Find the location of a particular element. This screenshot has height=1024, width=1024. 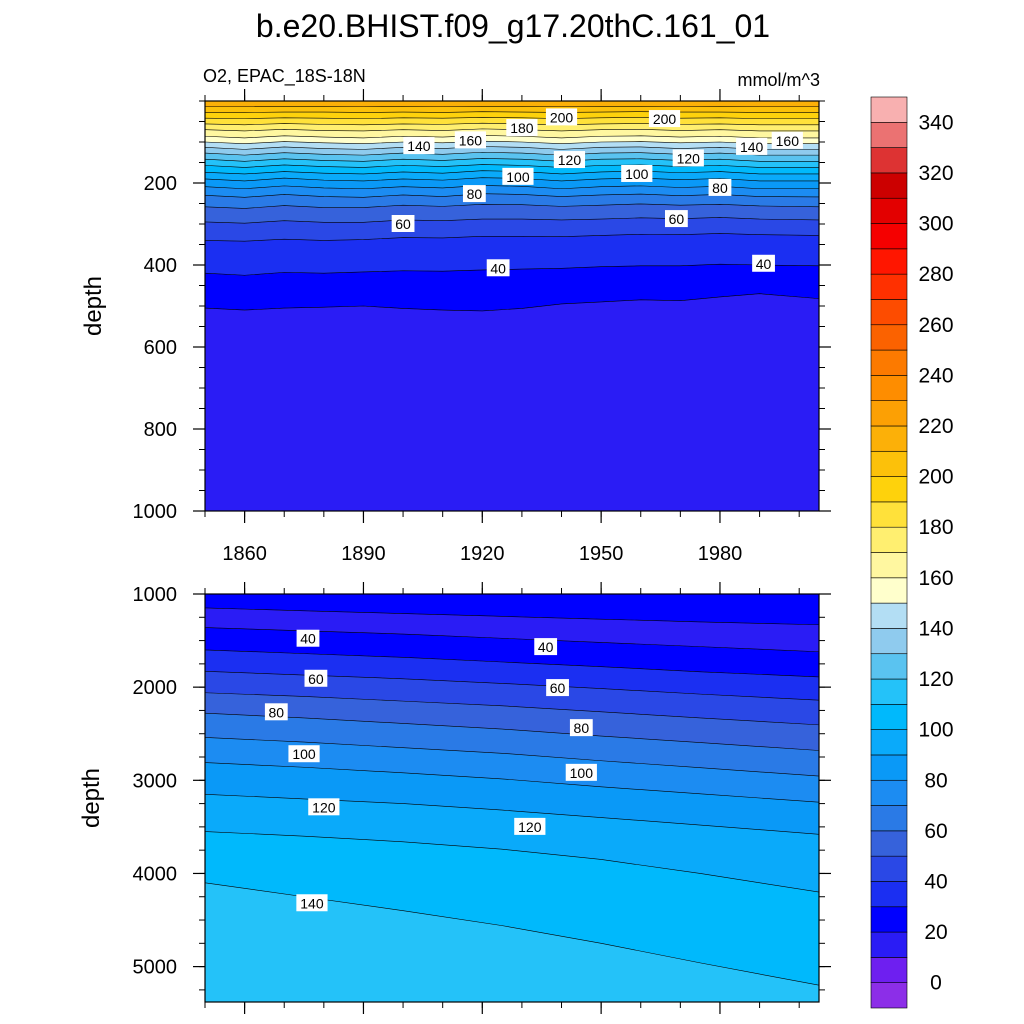

upper-contour-lines is located at coordinates (512, 209).